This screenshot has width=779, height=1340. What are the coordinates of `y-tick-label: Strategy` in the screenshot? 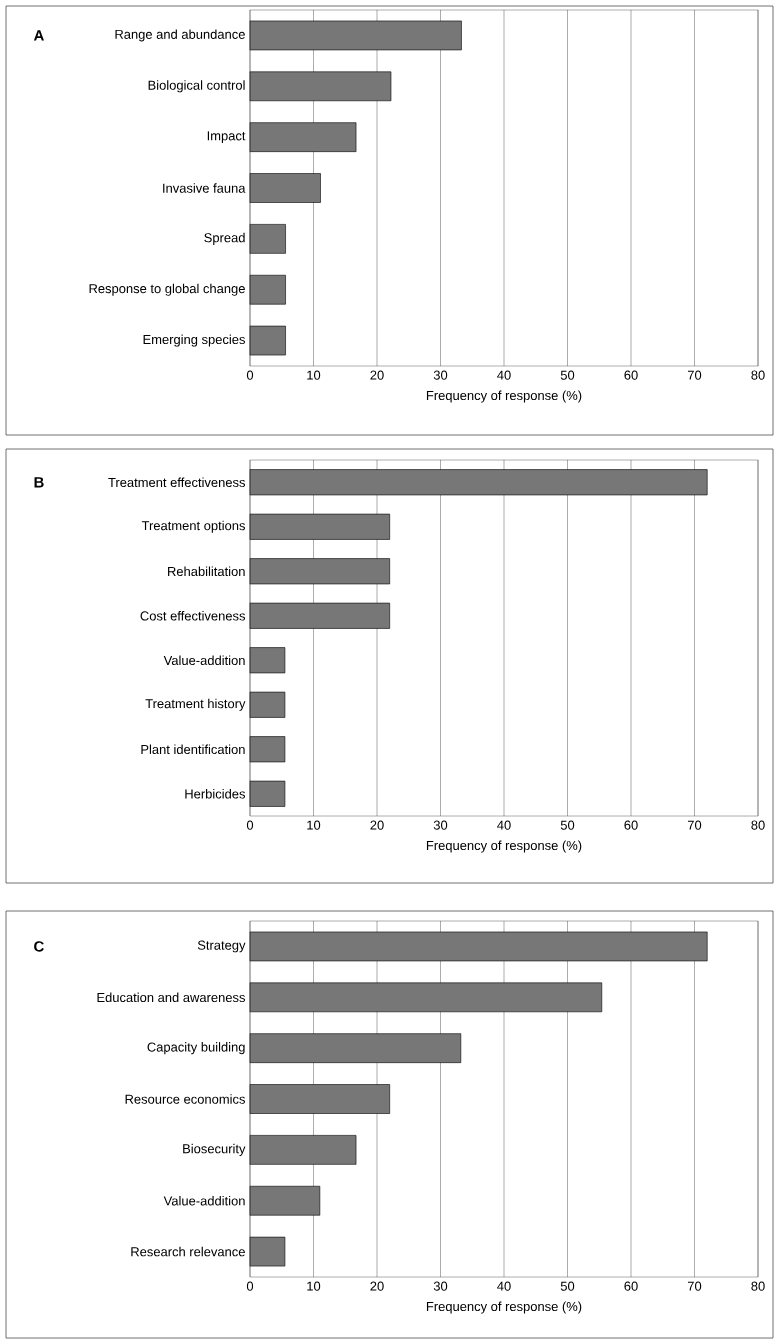 It's located at (221, 946).